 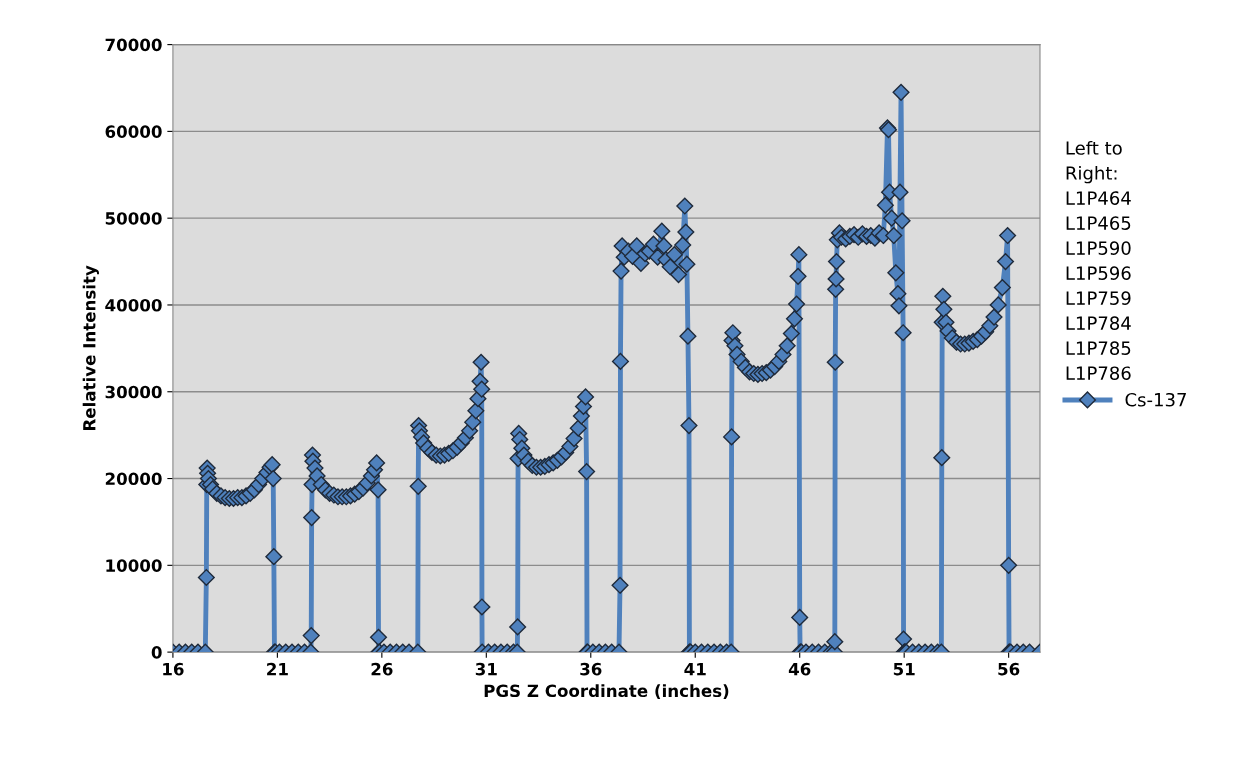 I want to click on y-tick-label: 70000, so click(x=133, y=45).